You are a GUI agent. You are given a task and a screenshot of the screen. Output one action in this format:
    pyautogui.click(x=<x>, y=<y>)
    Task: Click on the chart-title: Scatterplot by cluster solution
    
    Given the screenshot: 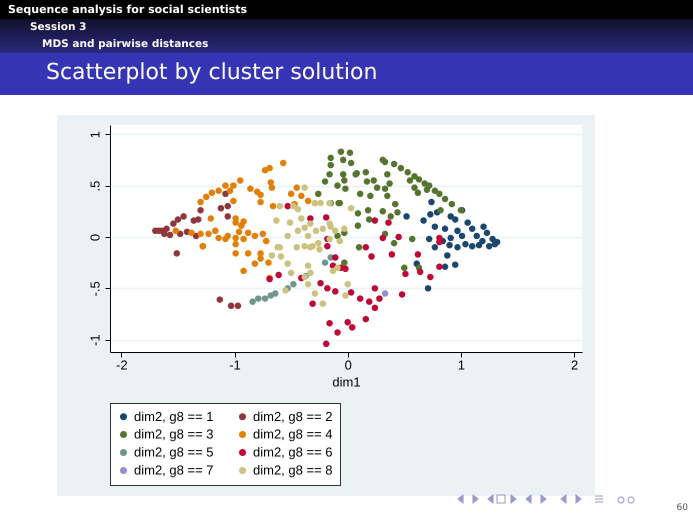 What is the action you would take?
    pyautogui.click(x=346, y=74)
    